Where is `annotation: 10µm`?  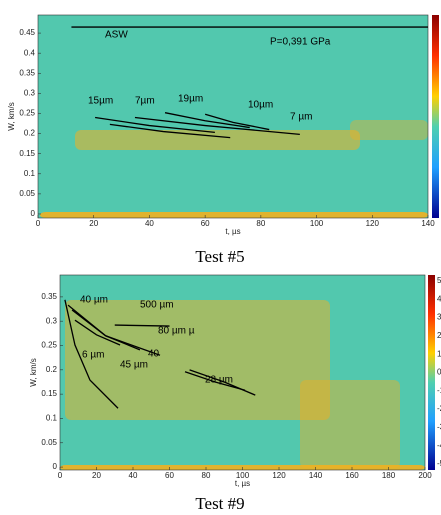 annotation: 10µm is located at coordinates (260, 105).